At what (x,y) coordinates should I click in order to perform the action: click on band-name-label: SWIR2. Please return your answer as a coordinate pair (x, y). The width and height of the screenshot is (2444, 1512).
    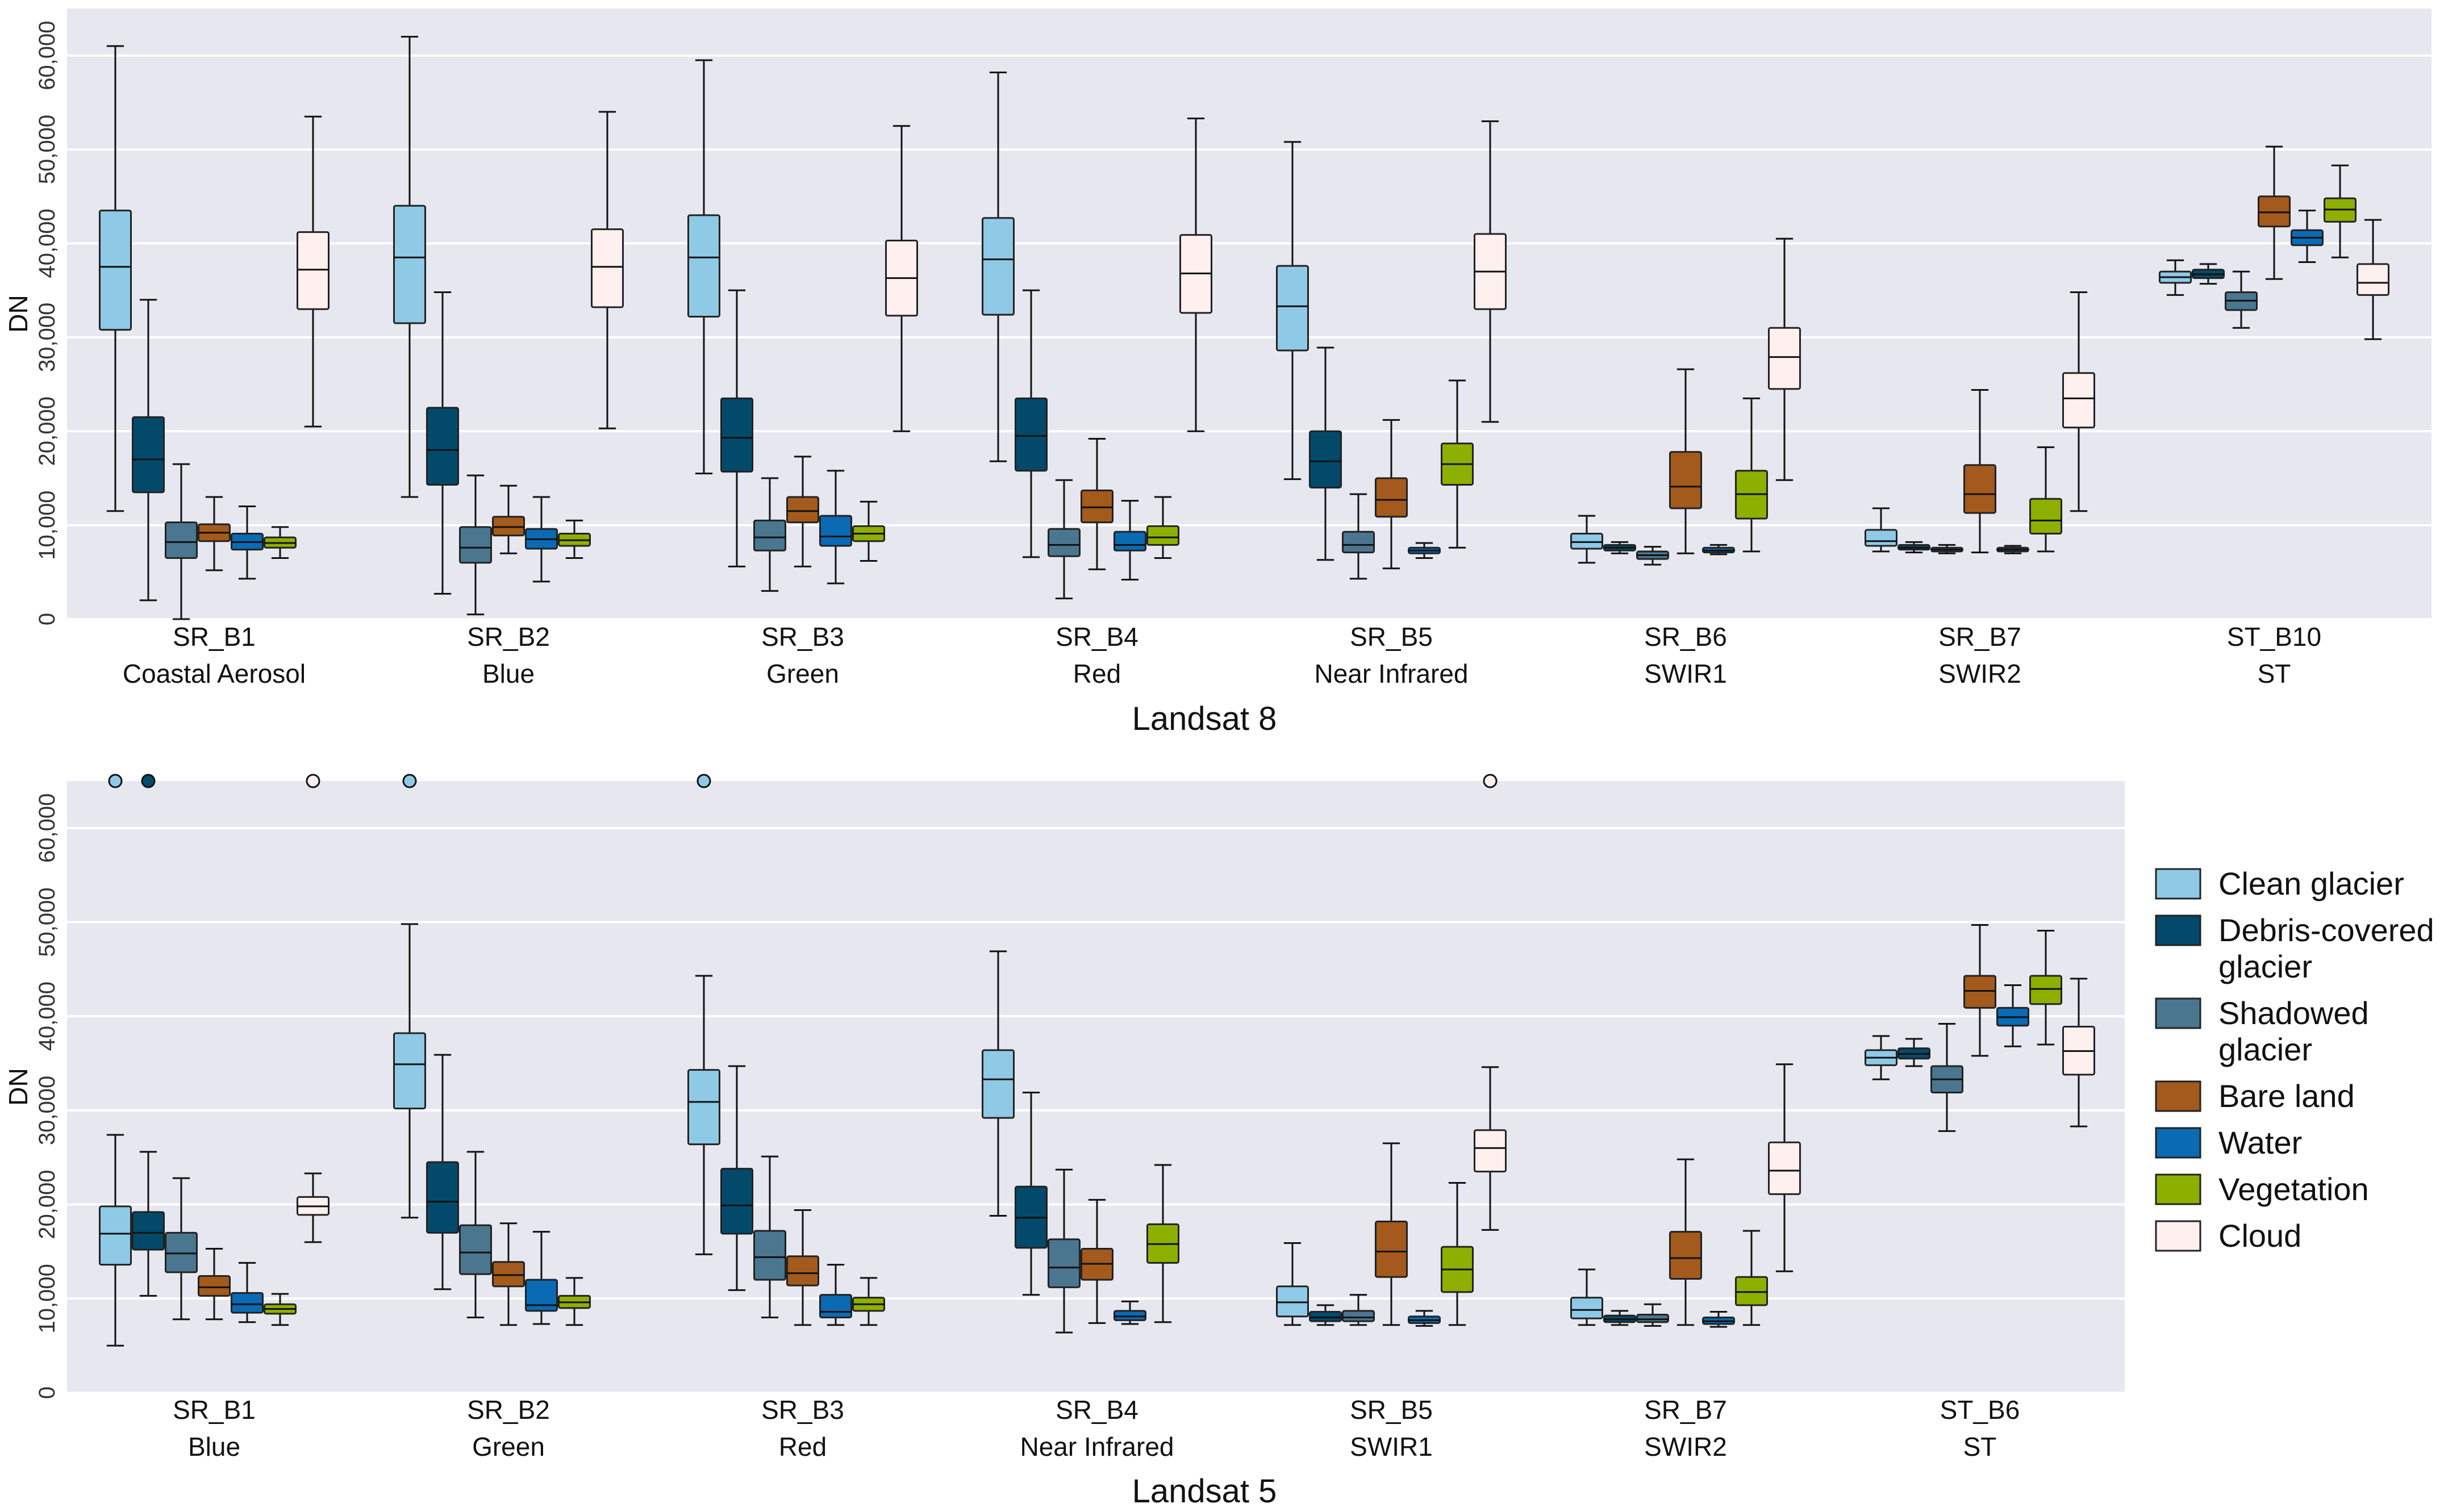
    Looking at the image, I should click on (1685, 1446).